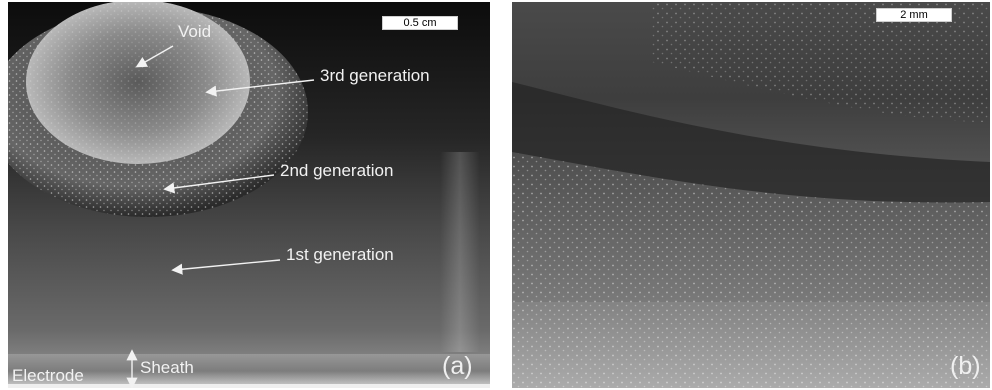  I want to click on label-electrode: Electrode, so click(48, 375).